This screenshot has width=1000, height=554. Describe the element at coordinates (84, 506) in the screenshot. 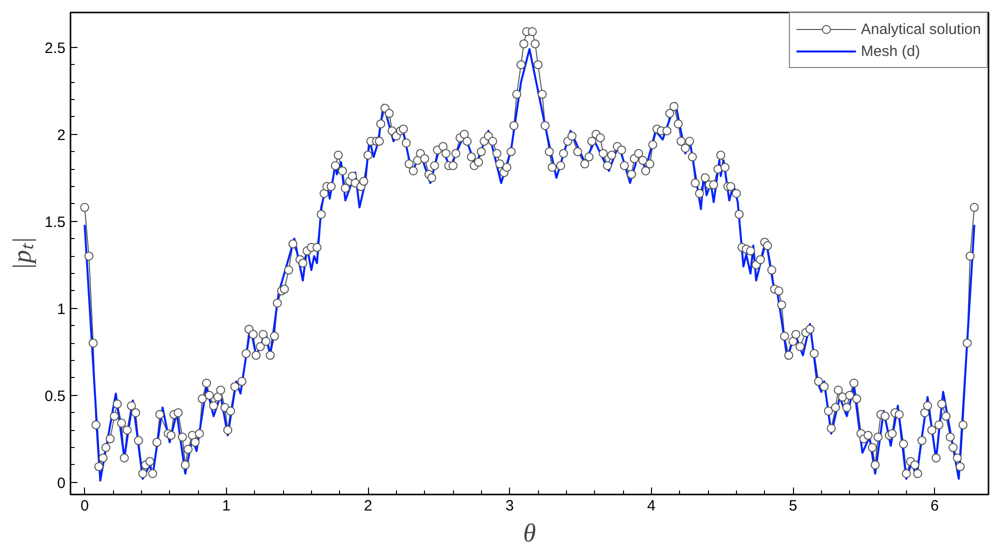

I see `x-tick-label: 0` at that location.